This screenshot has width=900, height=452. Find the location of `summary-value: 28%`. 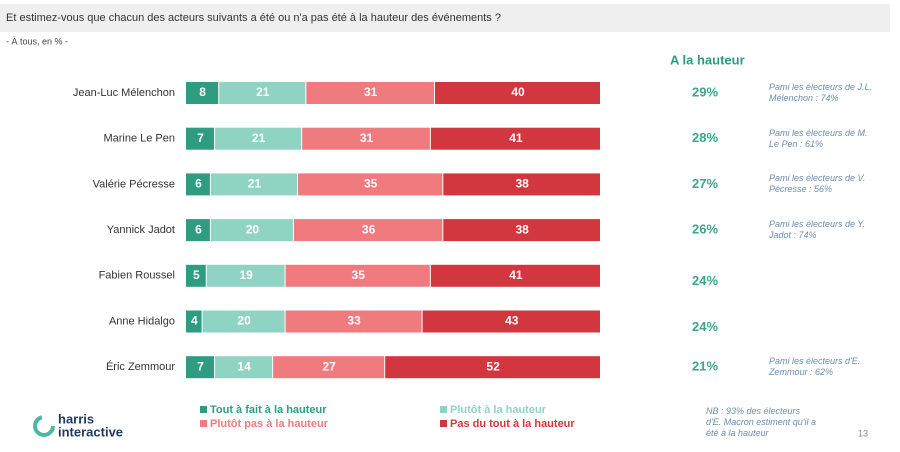

summary-value: 28% is located at coordinates (705, 137).